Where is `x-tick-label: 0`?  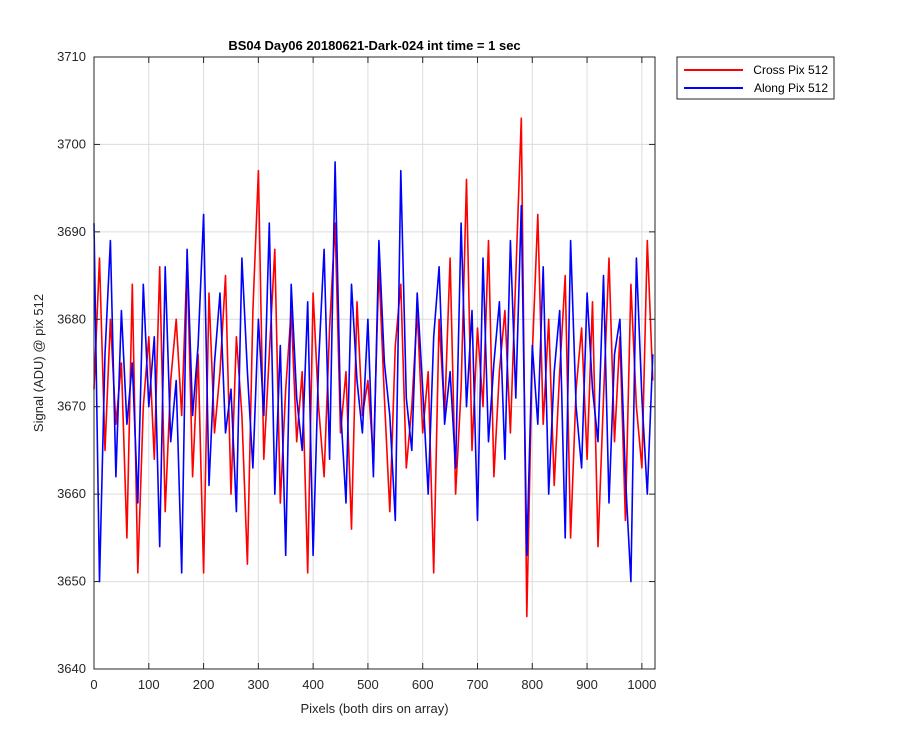 x-tick-label: 0 is located at coordinates (93, 684).